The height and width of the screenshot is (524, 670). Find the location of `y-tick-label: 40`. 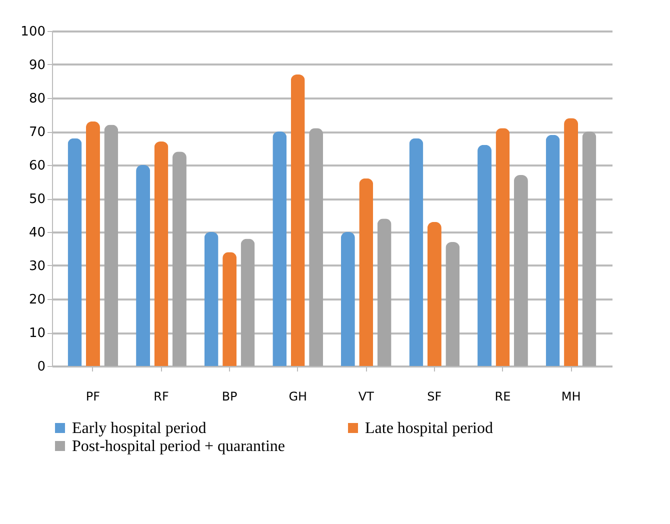

y-tick-label: 40 is located at coordinates (37, 233).